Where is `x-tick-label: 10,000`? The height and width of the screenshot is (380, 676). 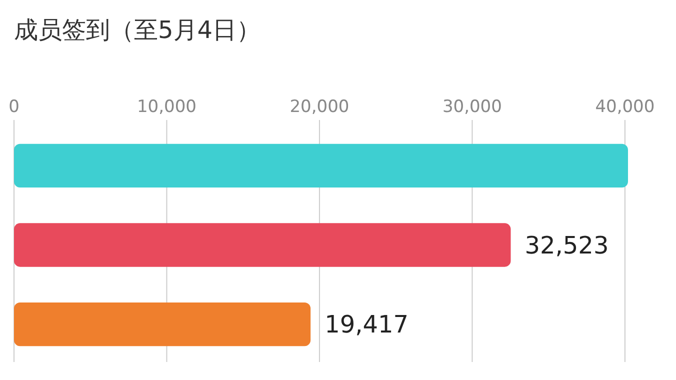 x-tick-label: 10,000 is located at coordinates (166, 107).